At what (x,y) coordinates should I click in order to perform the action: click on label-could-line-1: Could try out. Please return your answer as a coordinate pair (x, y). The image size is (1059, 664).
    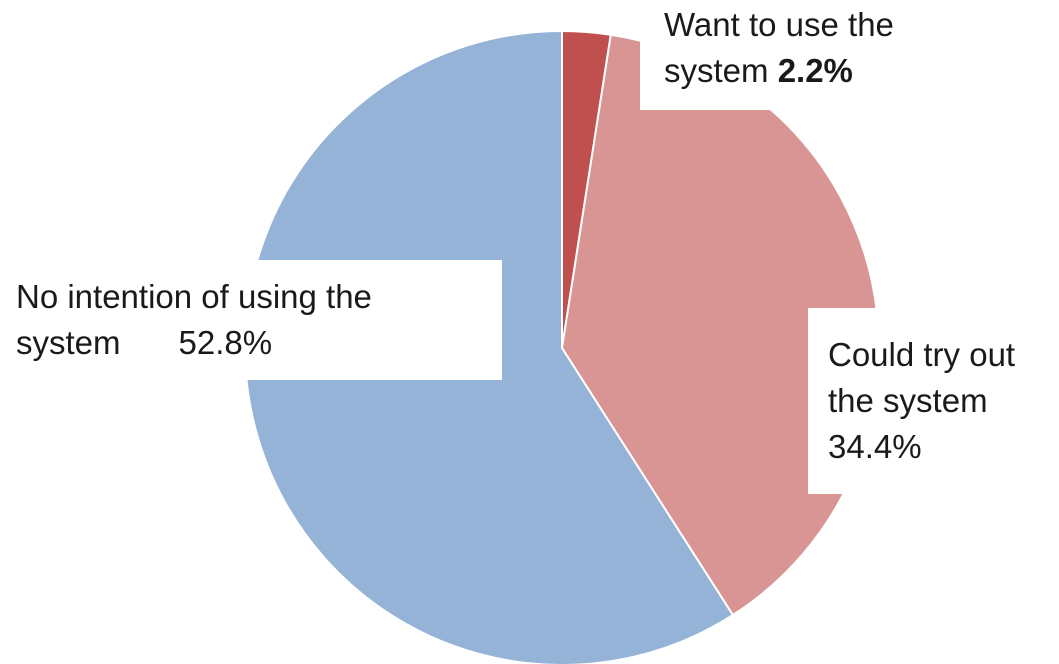
    Looking at the image, I should click on (922, 354).